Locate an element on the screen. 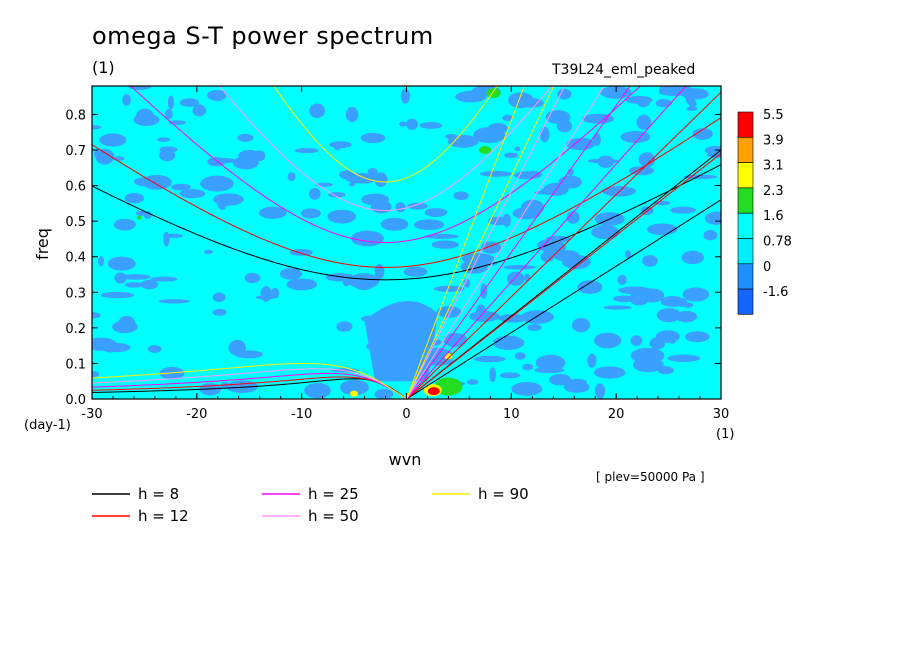 The image size is (904, 654). legend-label: h = 12 is located at coordinates (163, 516).